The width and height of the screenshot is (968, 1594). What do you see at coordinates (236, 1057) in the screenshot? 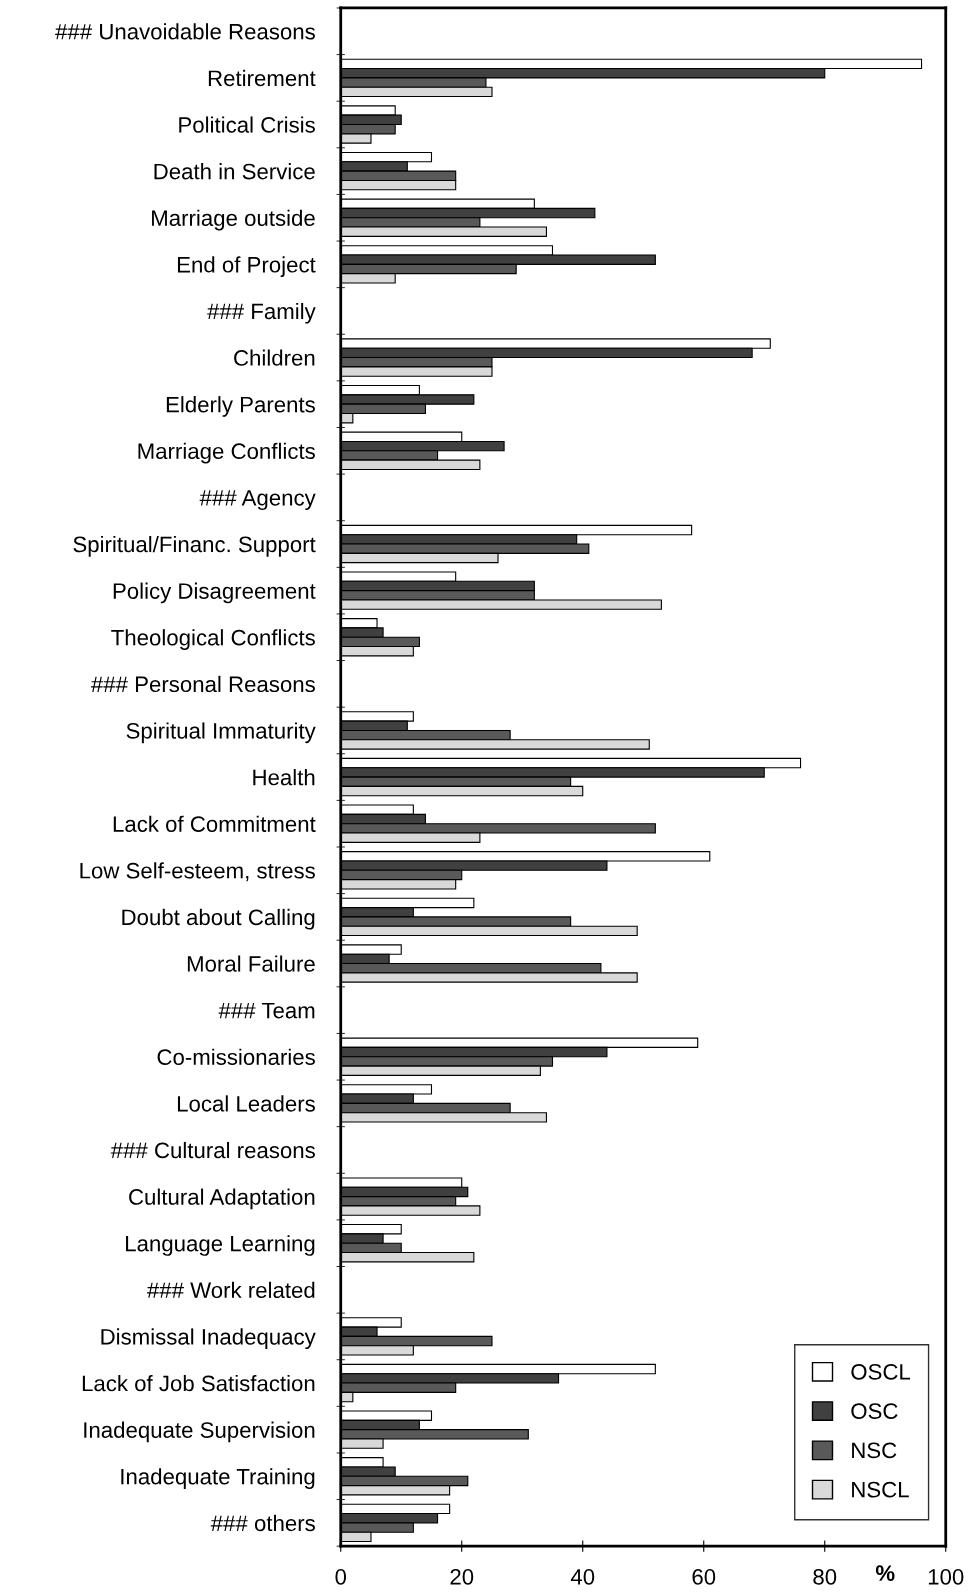
I see `y-tick-label: Co-missionaries` at bounding box center [236, 1057].